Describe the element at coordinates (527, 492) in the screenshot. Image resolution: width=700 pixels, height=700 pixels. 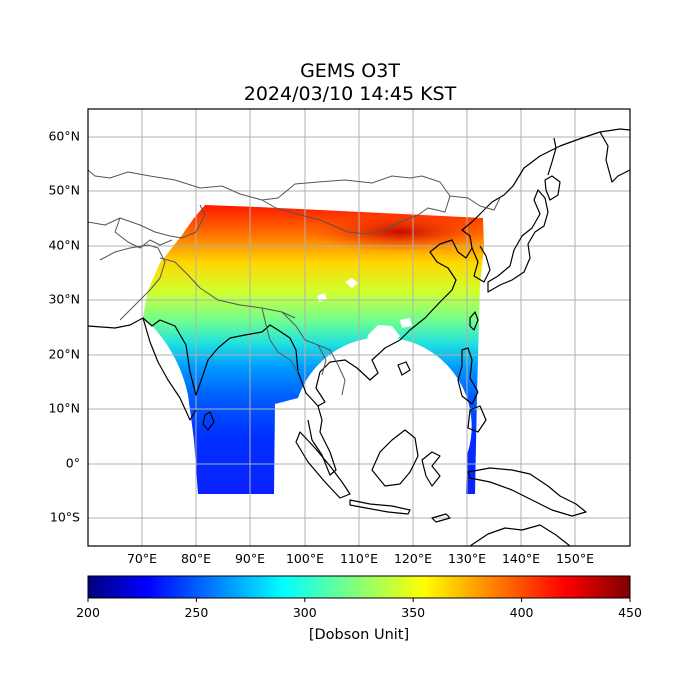
I see `coastline-new-guinea` at that location.